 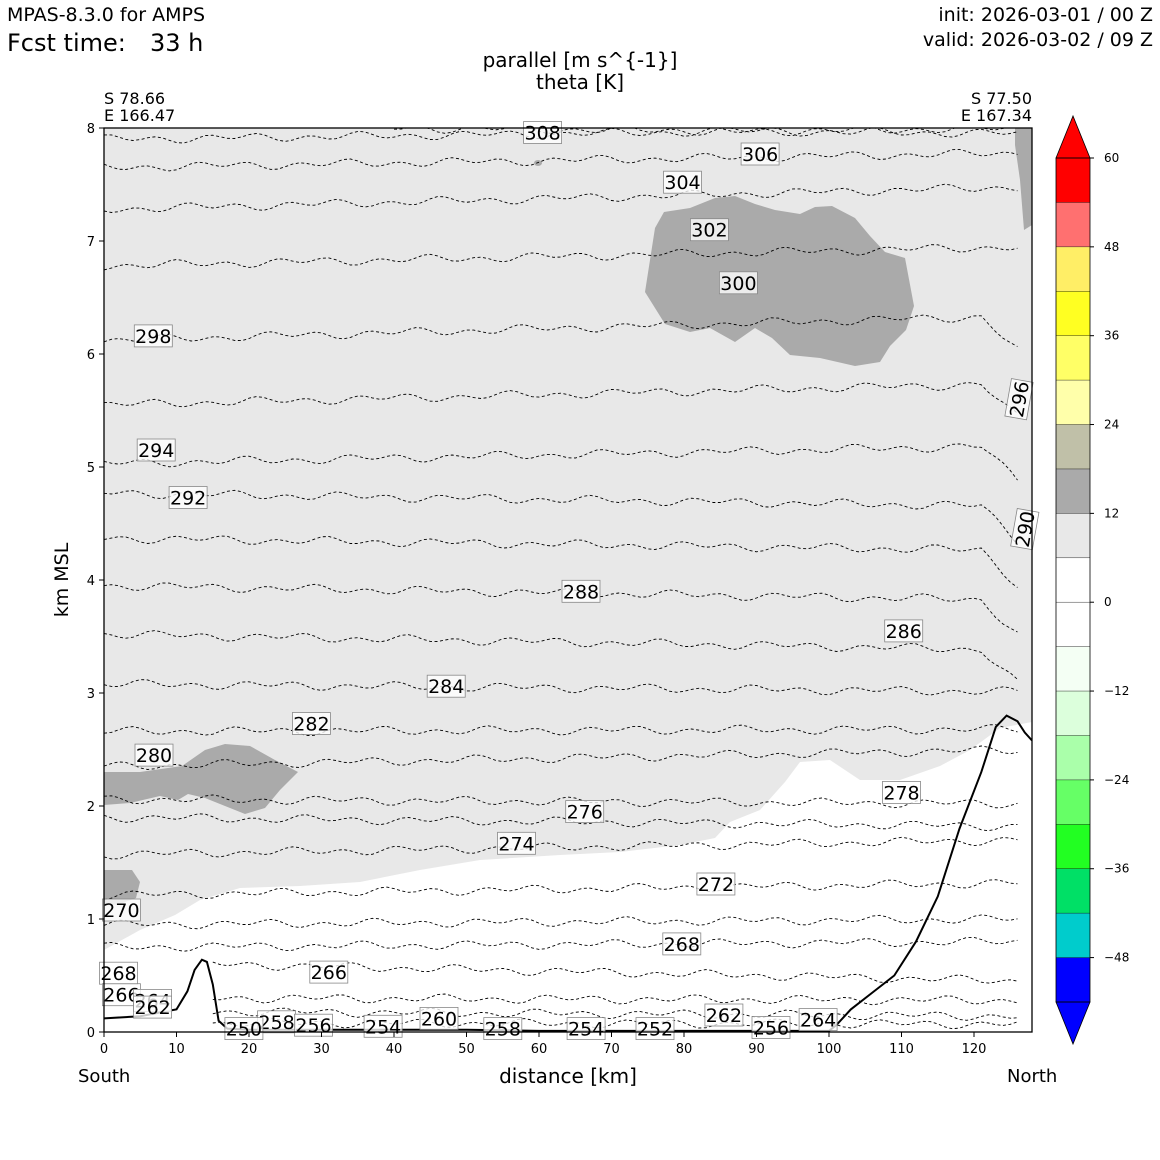 I want to click on contour-label: 258, so click(x=277, y=1022).